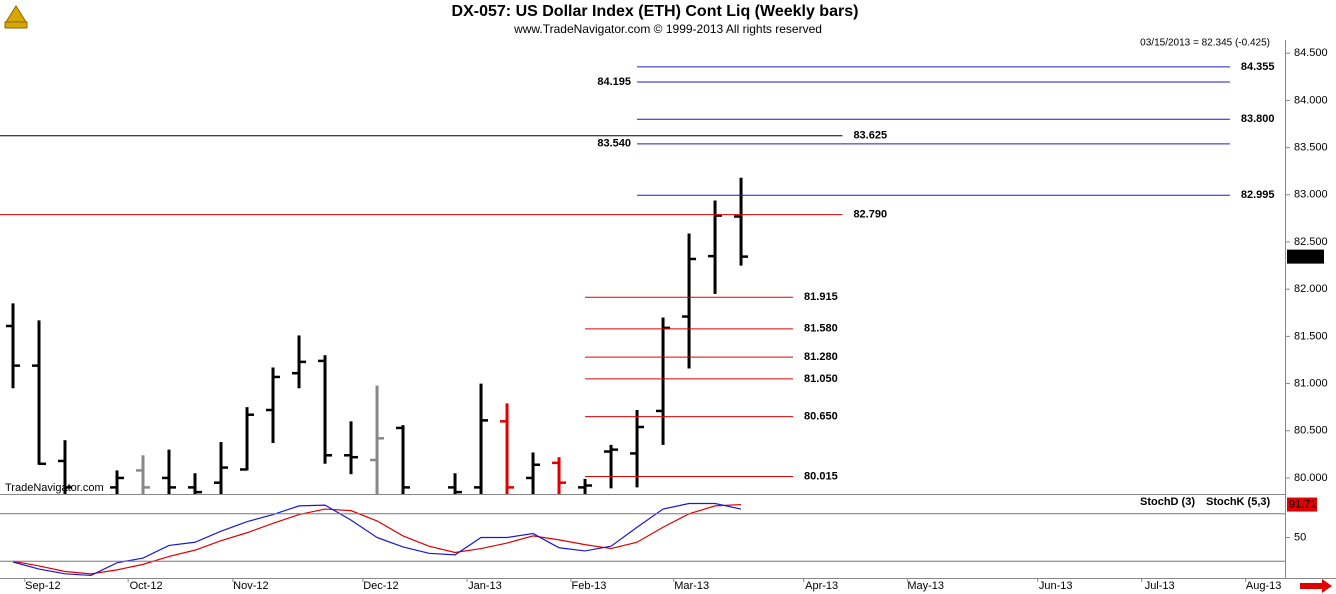 The height and width of the screenshot is (594, 1336). I want to click on y-tick-label: 80.000, so click(1311, 478).